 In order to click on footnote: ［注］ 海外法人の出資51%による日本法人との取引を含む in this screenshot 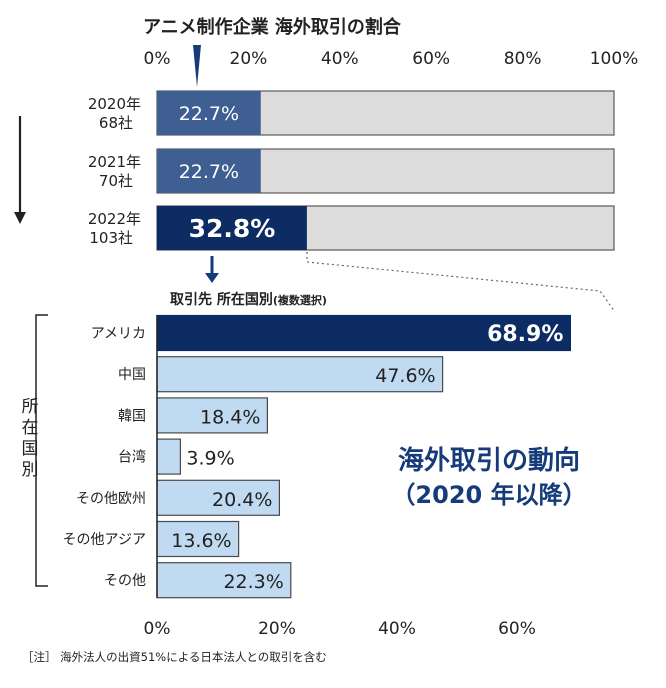, I will do `click(174, 657)`.